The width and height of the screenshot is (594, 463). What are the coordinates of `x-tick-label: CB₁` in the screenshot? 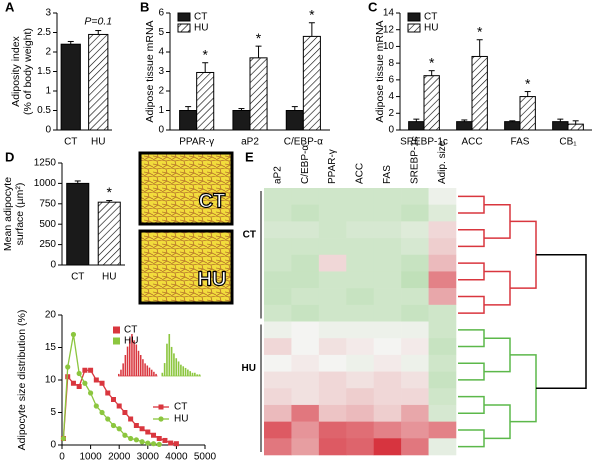 It's located at (568, 142).